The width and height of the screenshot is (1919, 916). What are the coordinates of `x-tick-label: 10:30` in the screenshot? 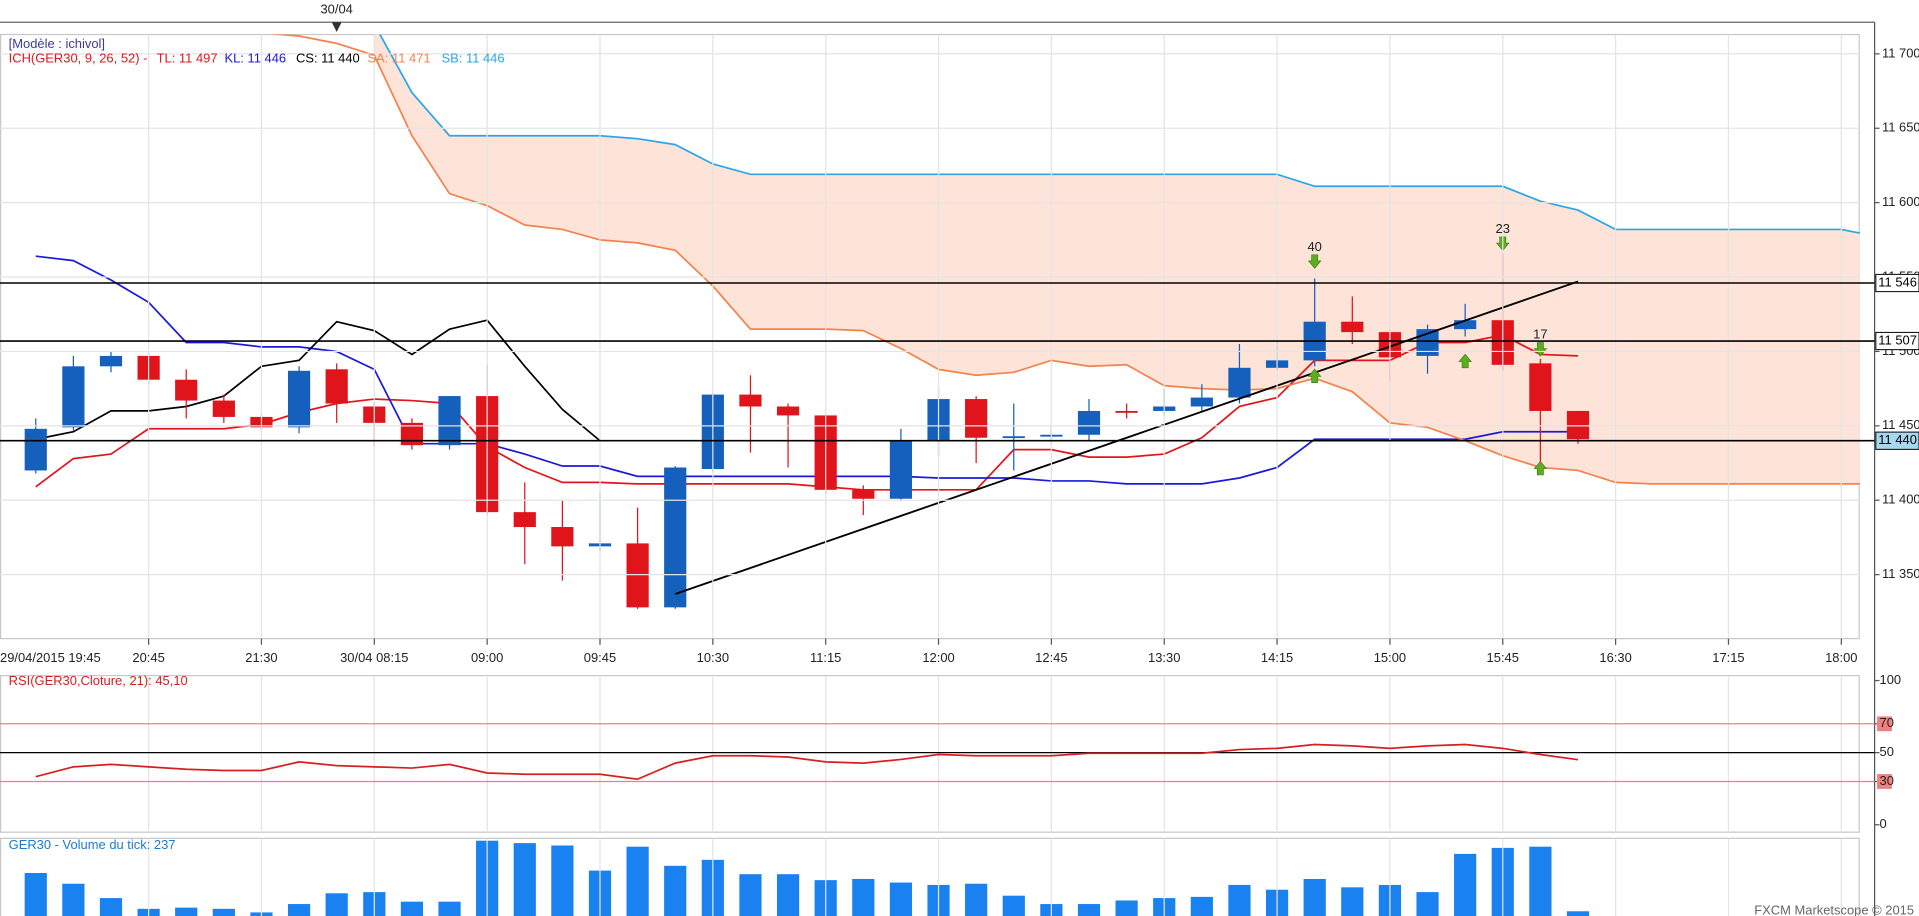 It's located at (713, 657).